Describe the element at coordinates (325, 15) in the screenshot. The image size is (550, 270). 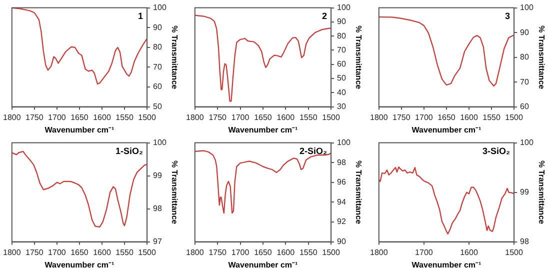
I see `chart-title: 2` at that location.